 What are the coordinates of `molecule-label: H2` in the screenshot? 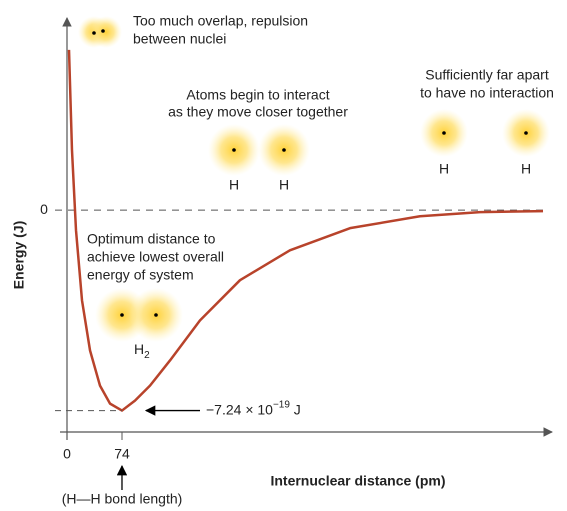 It's located at (142, 351).